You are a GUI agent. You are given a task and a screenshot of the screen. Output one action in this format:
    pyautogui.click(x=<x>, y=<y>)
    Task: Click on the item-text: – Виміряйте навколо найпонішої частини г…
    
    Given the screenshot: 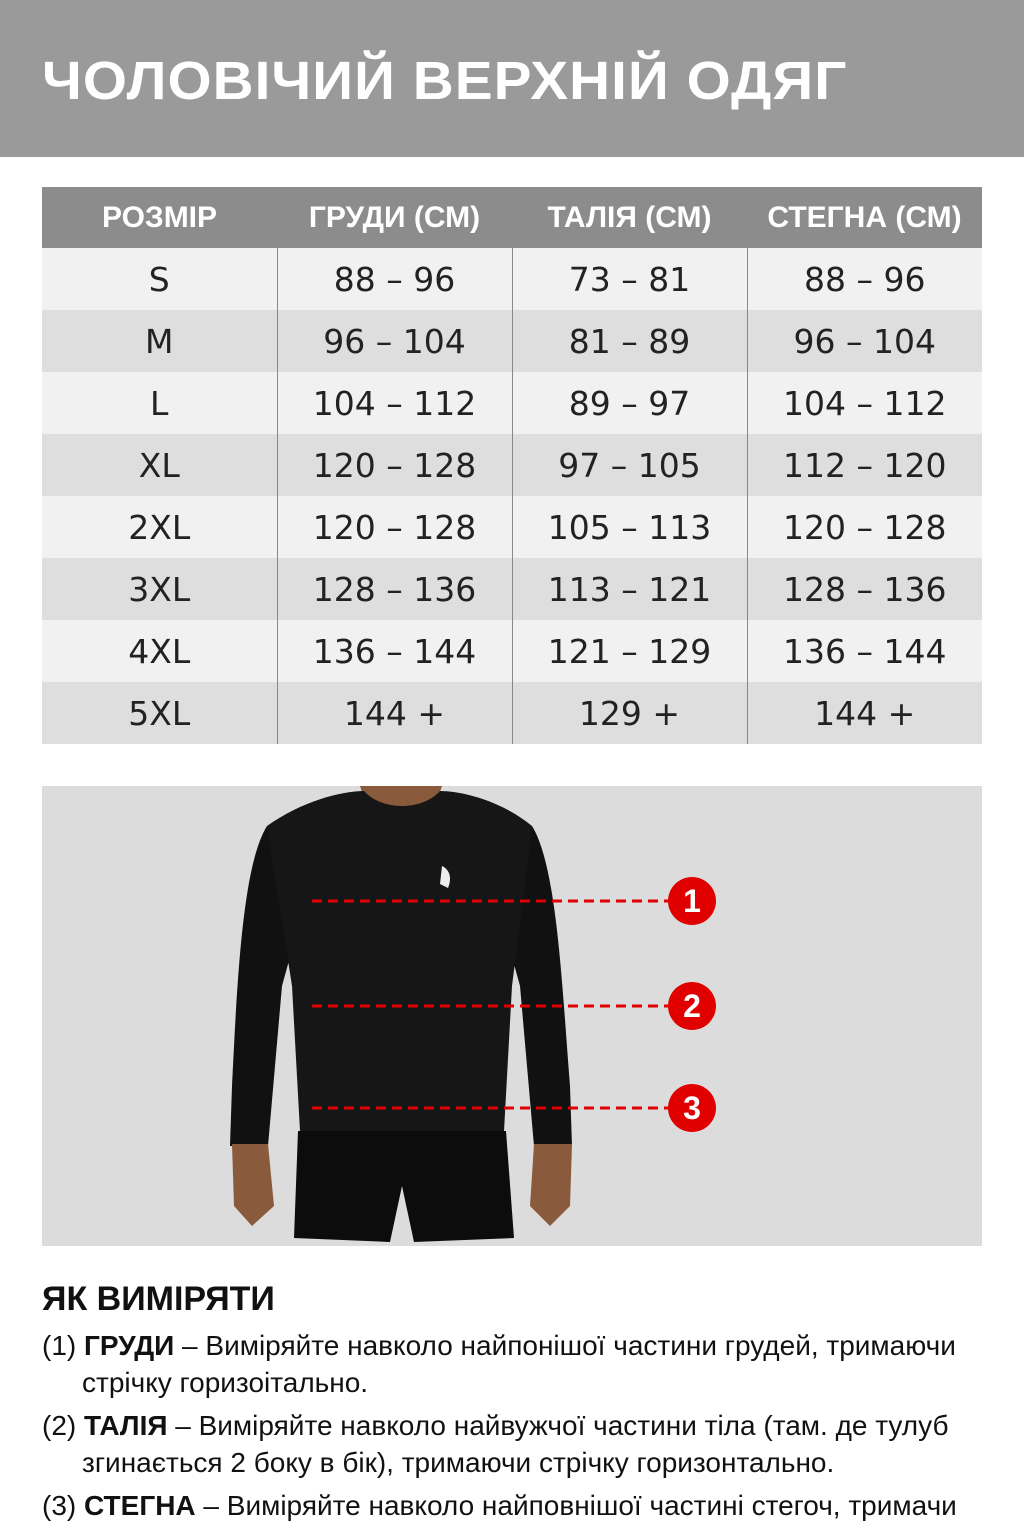 What is the action you would take?
    pyautogui.click(x=519, y=1364)
    